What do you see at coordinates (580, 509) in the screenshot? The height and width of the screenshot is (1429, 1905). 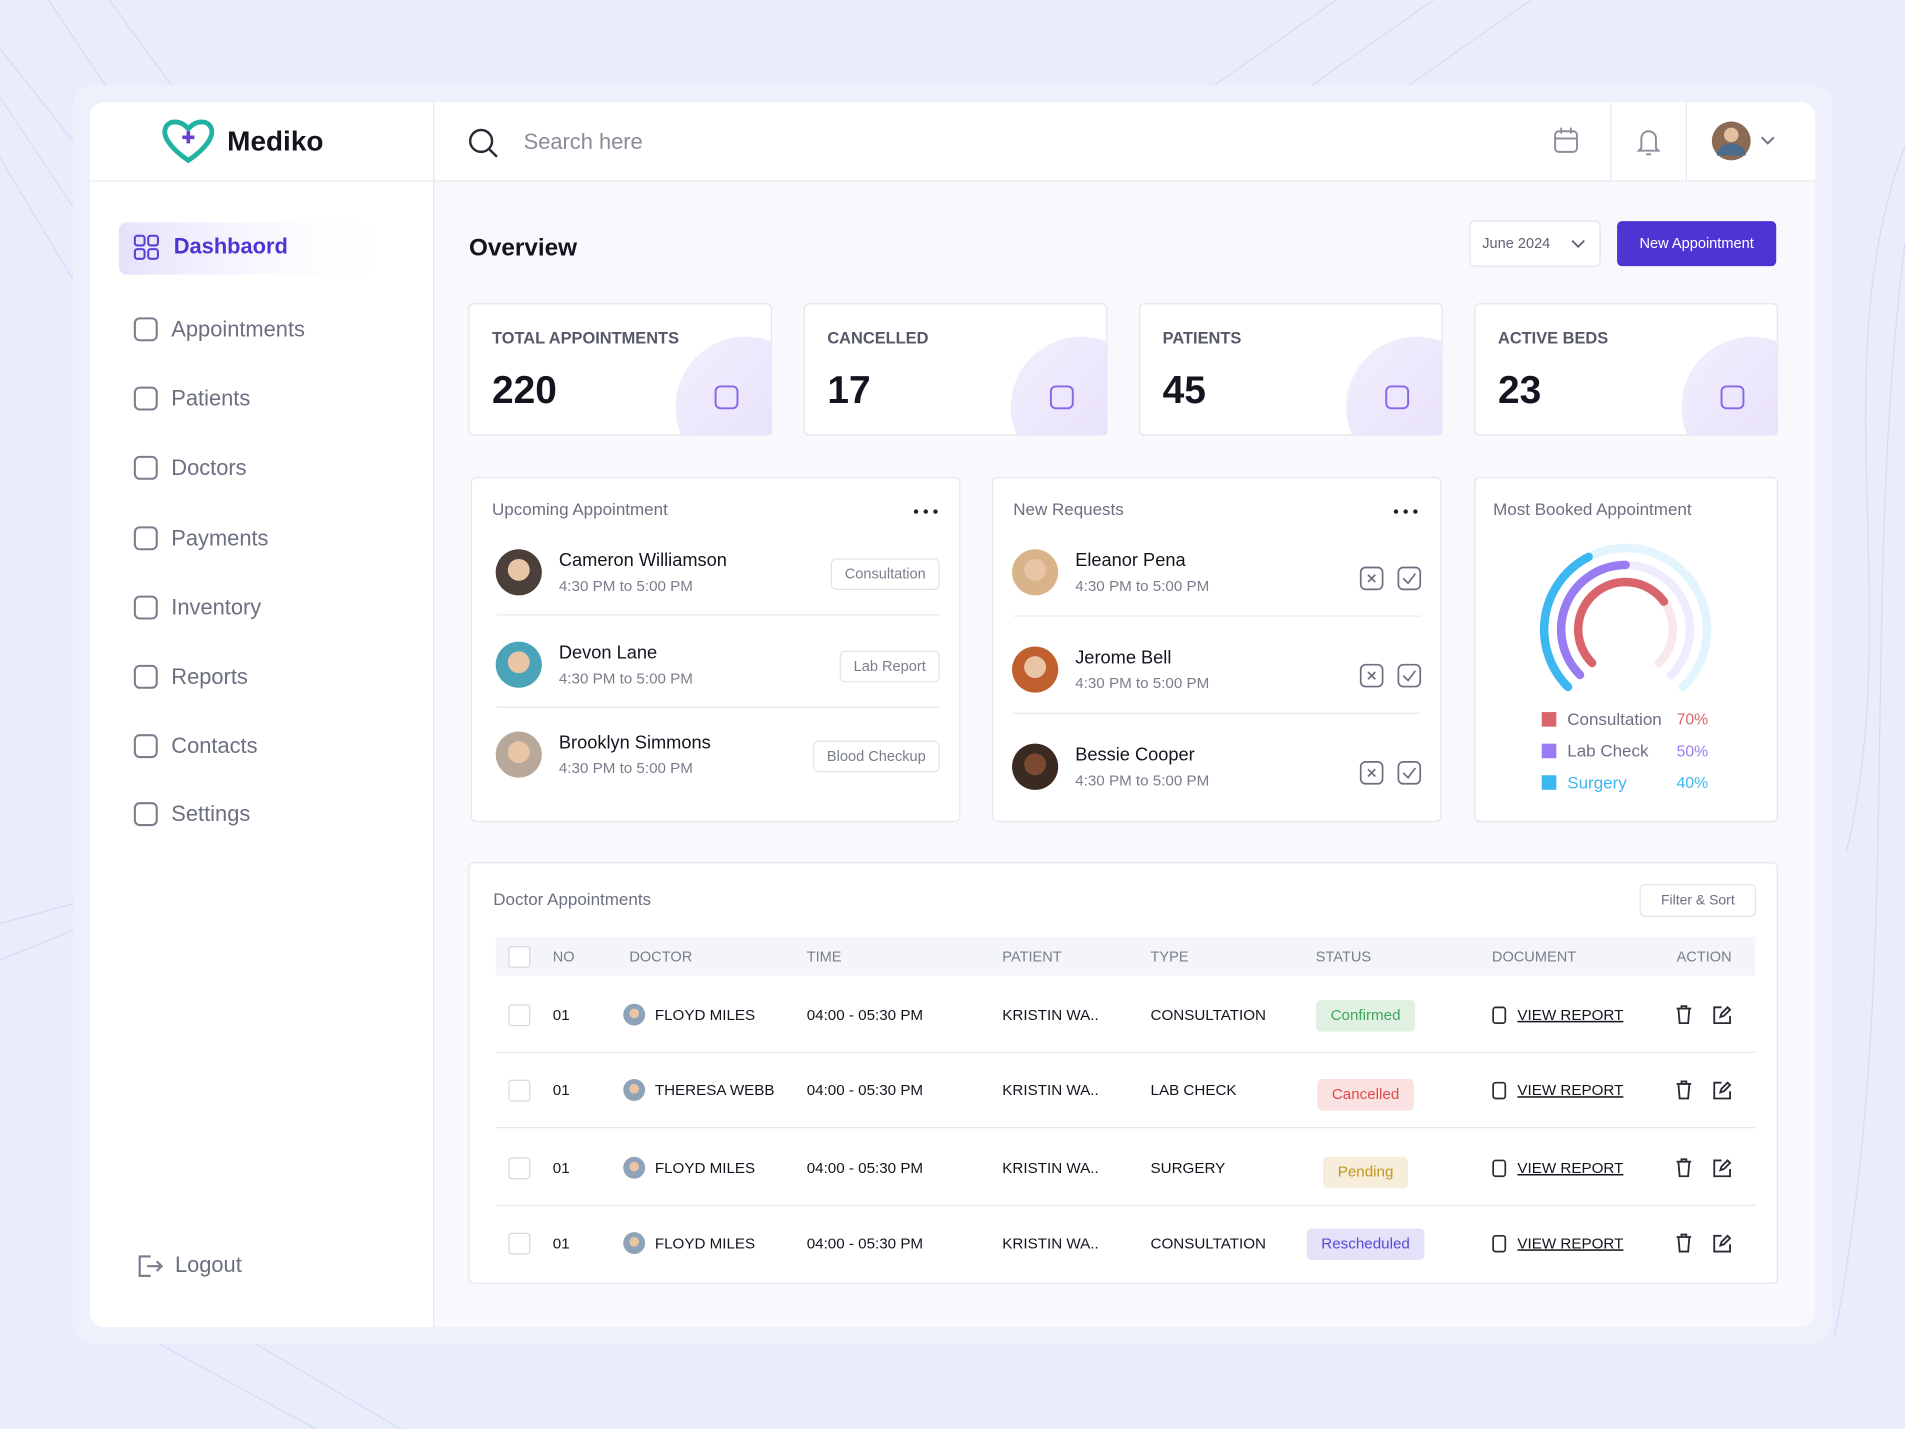 I see `panel-title: Upcoming Appointment` at bounding box center [580, 509].